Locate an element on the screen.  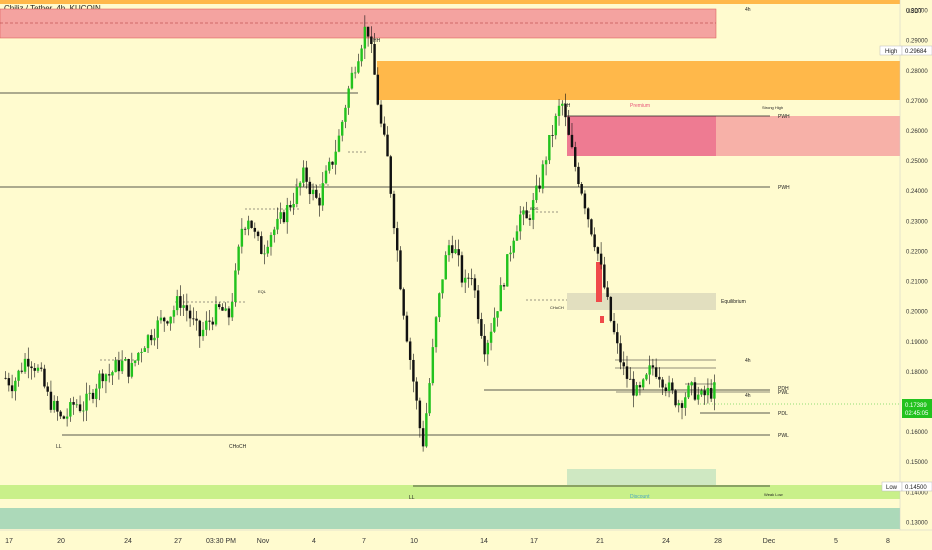
premium-extension is located at coordinates (808, 136).